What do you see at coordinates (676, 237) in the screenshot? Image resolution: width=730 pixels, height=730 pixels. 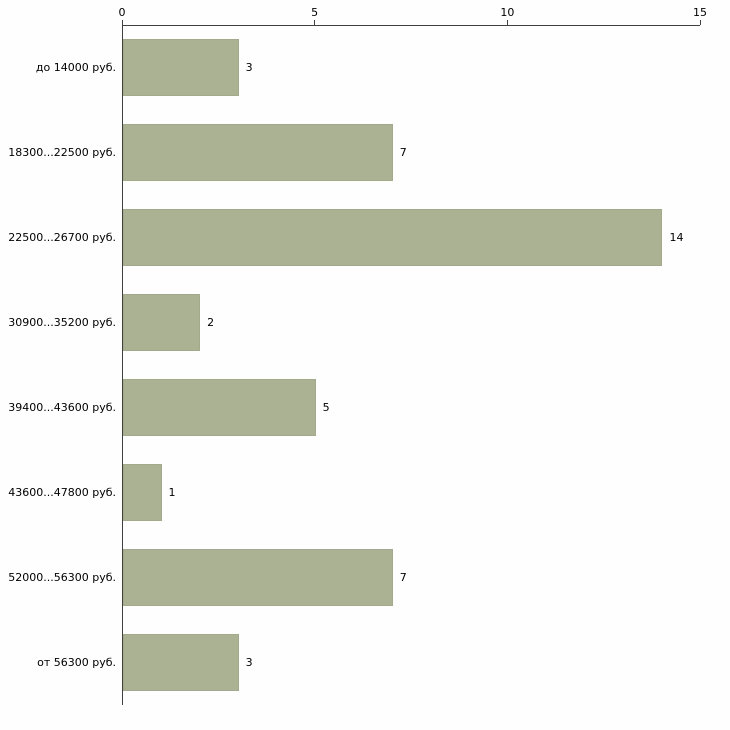 I see `value-label: 14` at bounding box center [676, 237].